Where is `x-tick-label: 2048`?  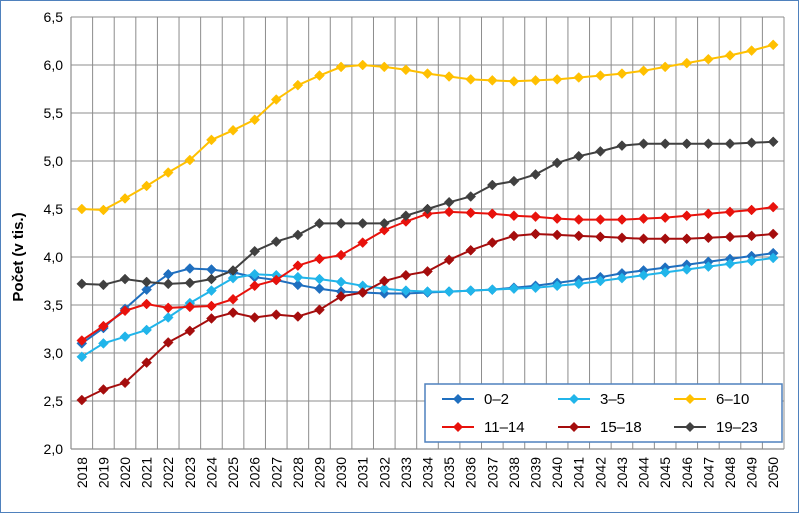 x-tick-label: 2048 is located at coordinates (730, 472).